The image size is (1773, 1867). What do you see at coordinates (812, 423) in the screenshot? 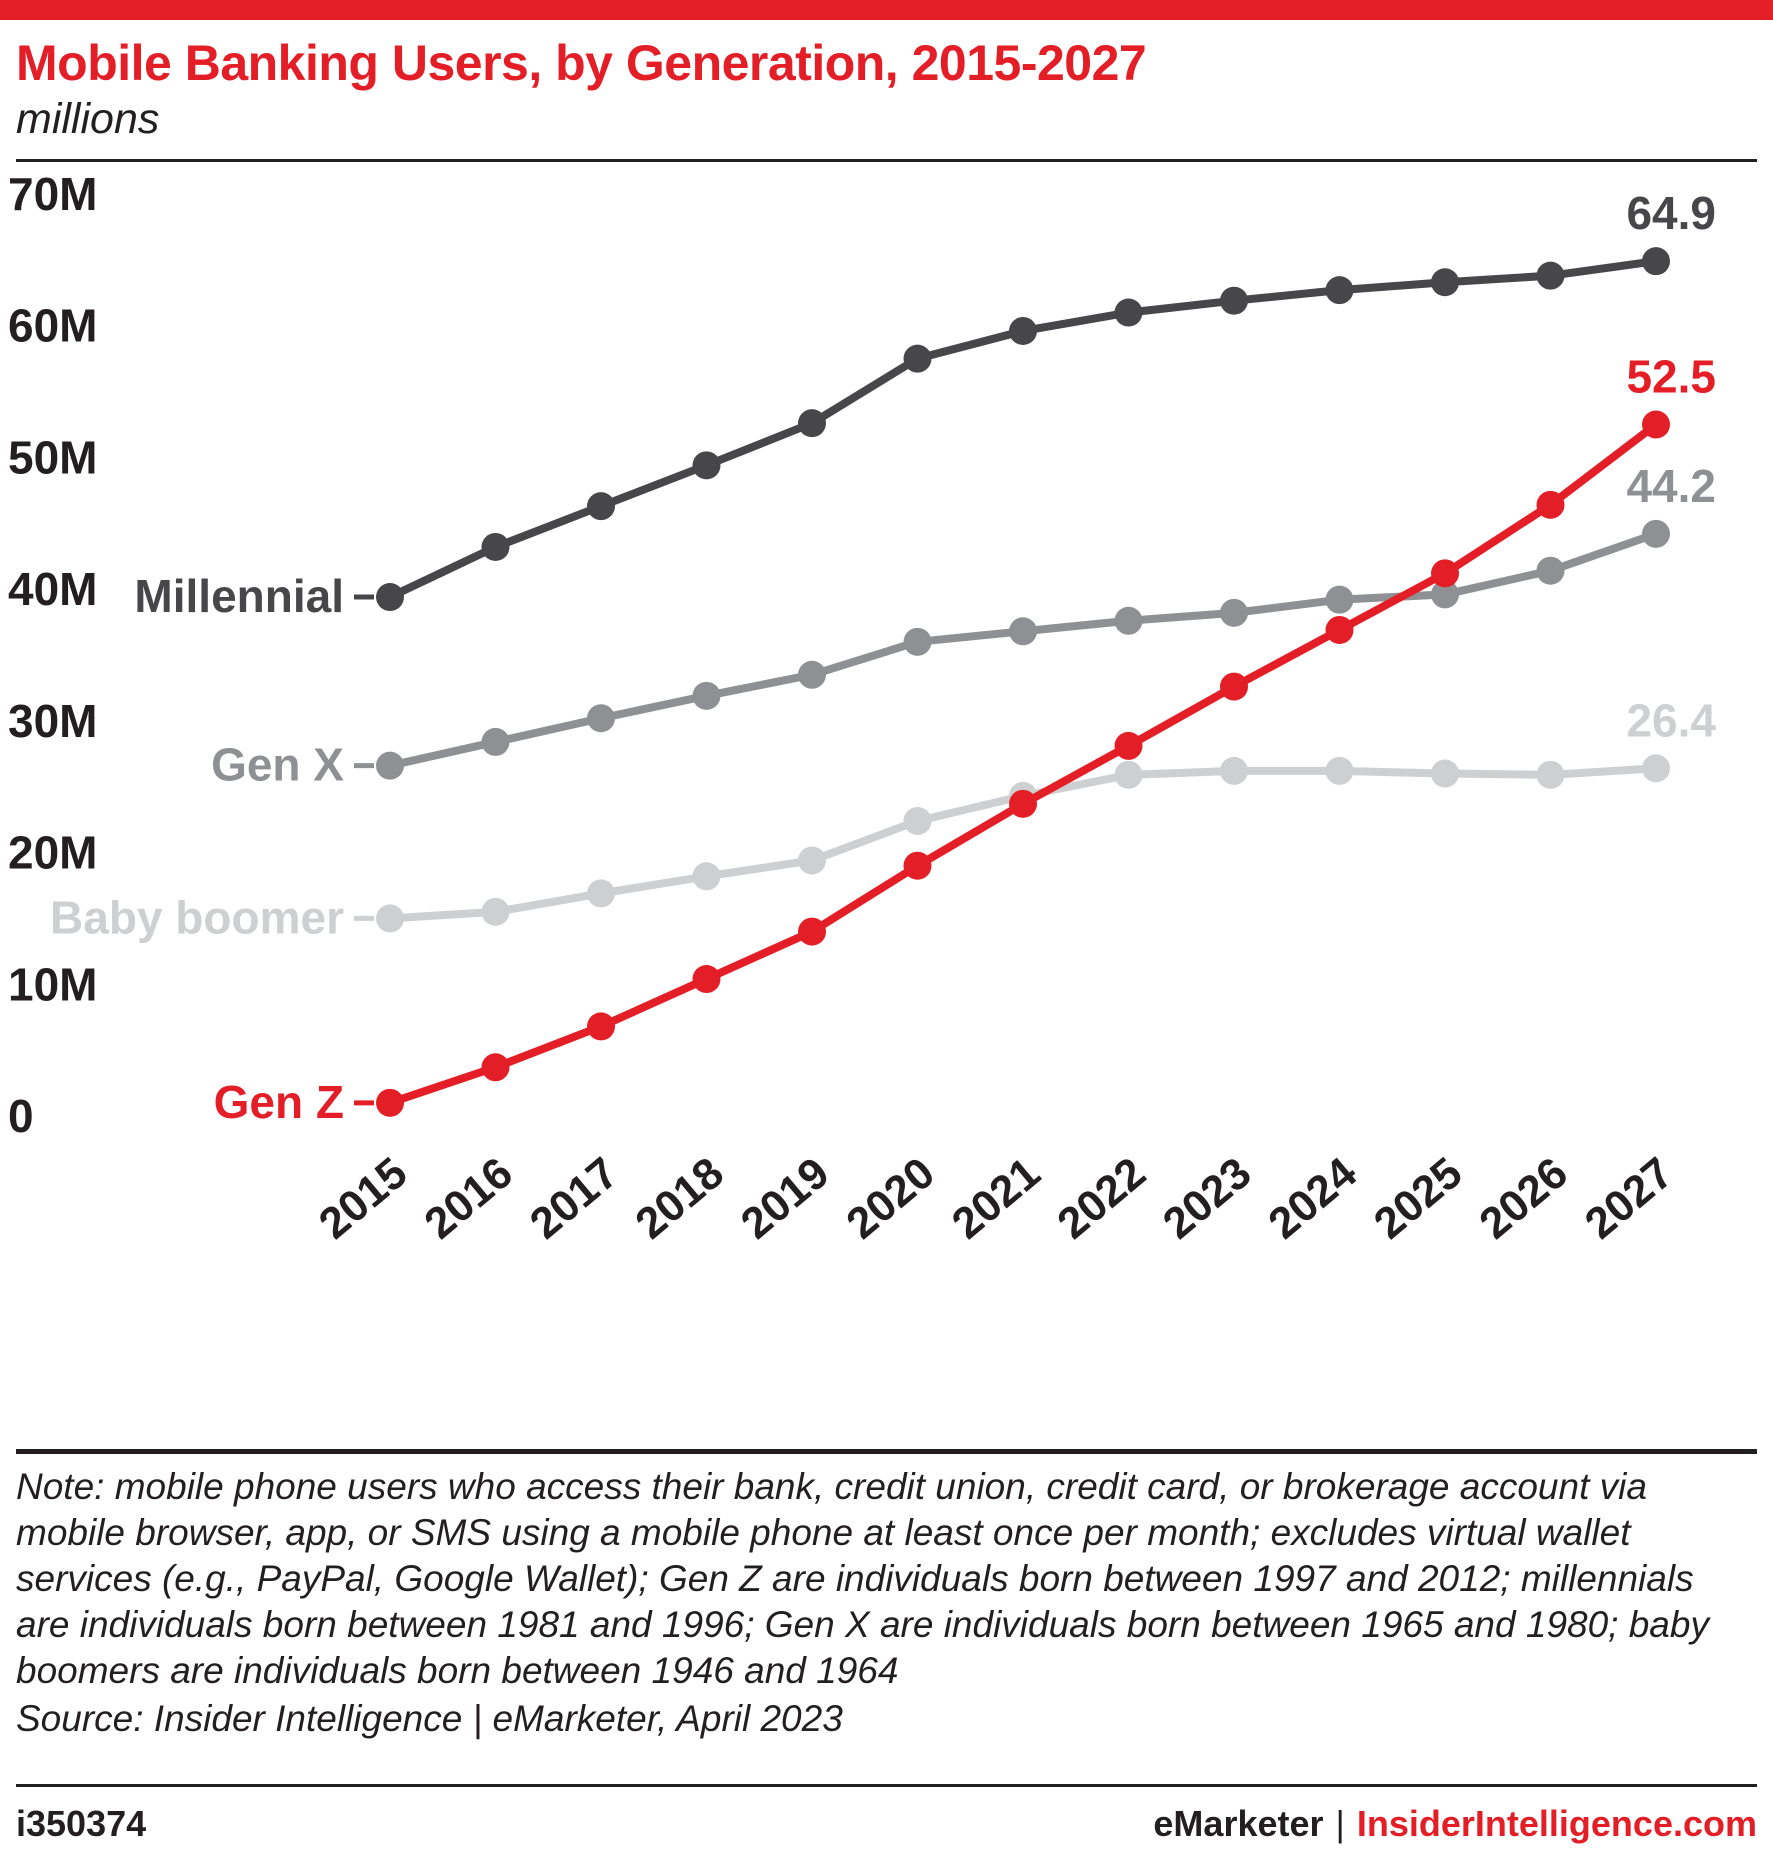
I see `series-point-millennial-2019` at bounding box center [812, 423].